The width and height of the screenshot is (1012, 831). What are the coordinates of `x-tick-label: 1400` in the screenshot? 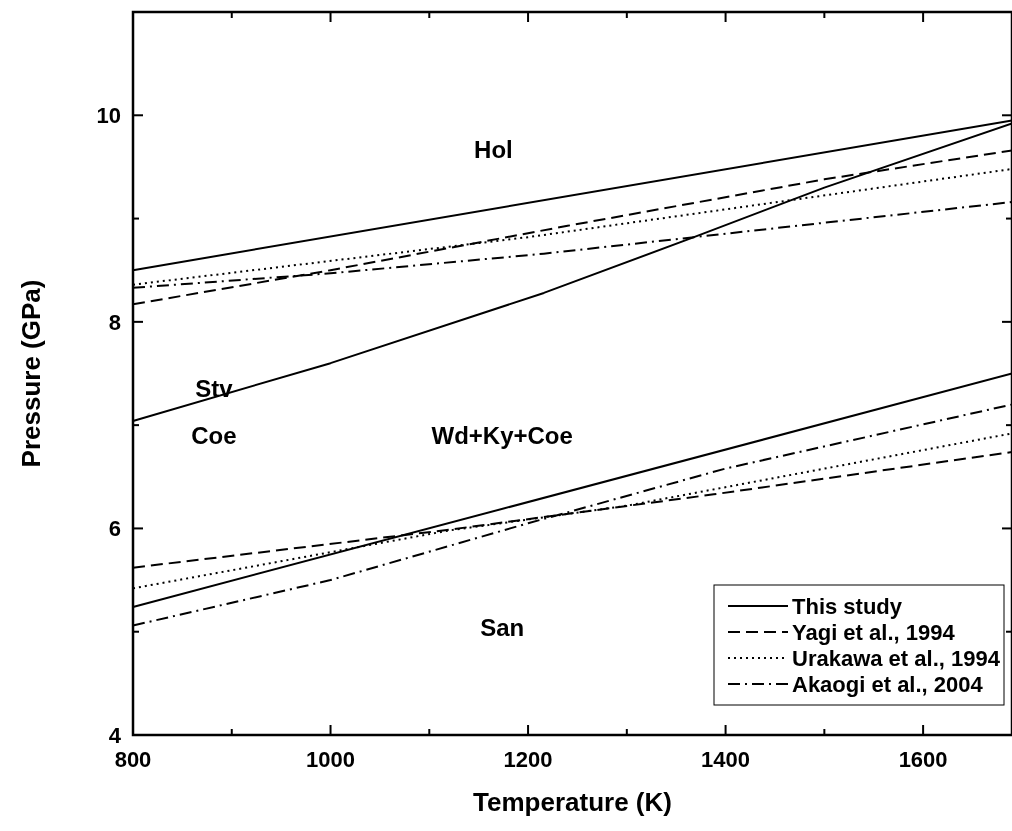 It's located at (726, 759).